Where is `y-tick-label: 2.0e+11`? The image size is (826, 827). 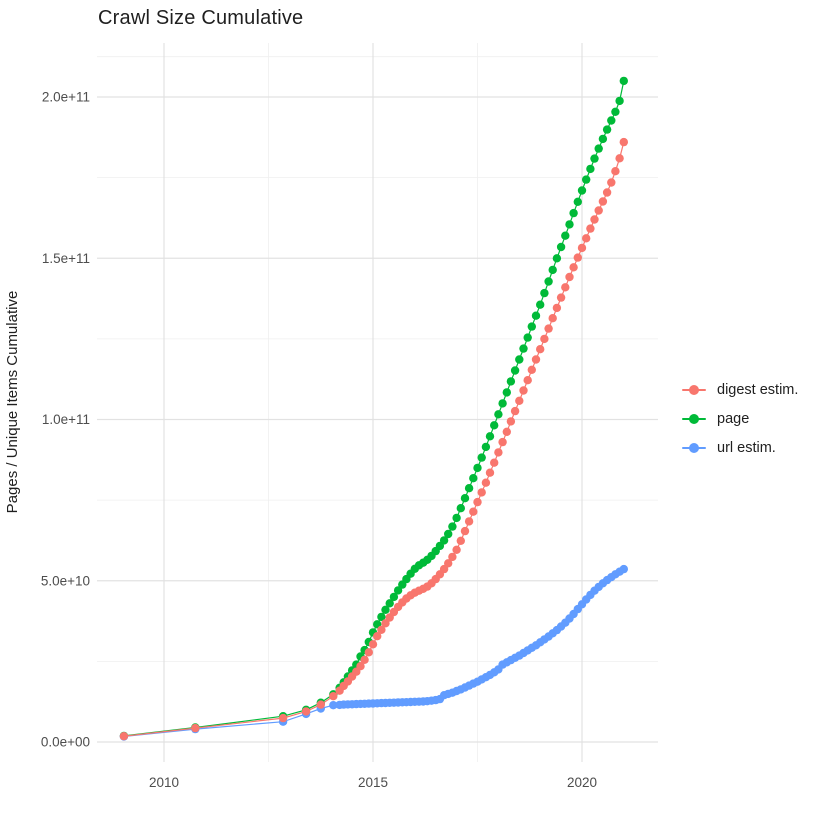 y-tick-label: 2.0e+11 is located at coordinates (66, 97).